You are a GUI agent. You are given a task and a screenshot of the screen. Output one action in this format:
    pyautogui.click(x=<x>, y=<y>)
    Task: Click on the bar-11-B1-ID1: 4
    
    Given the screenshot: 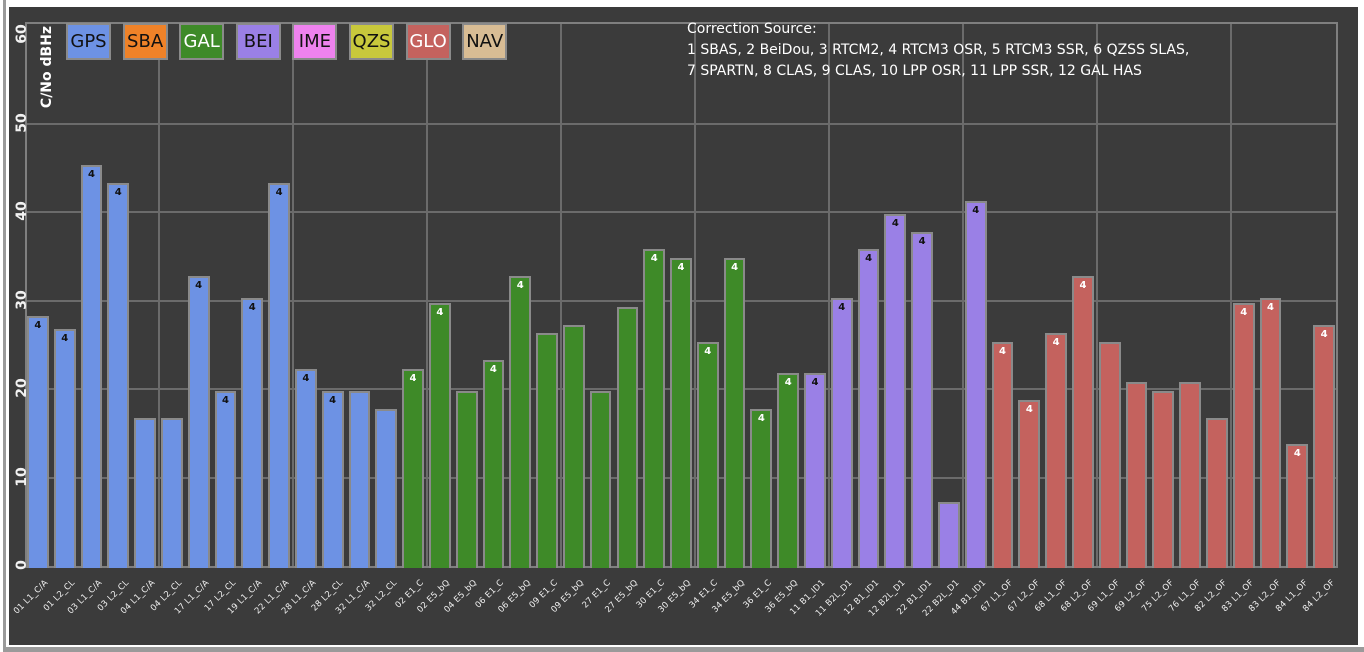 What is the action you would take?
    pyautogui.click(x=815, y=470)
    